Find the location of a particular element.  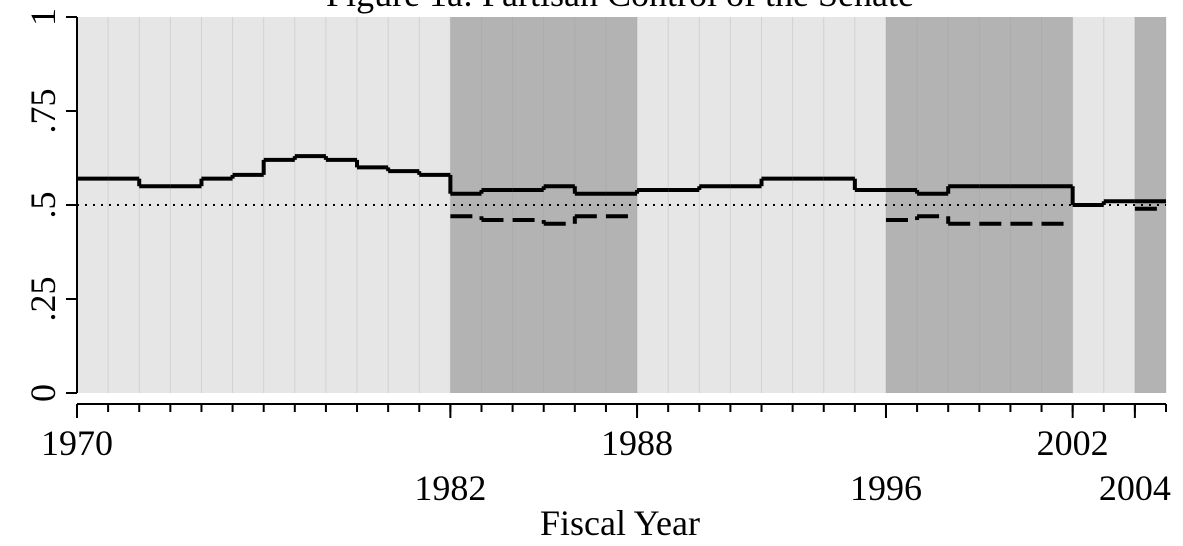

y-tick-label: 0 is located at coordinates (43, 393).